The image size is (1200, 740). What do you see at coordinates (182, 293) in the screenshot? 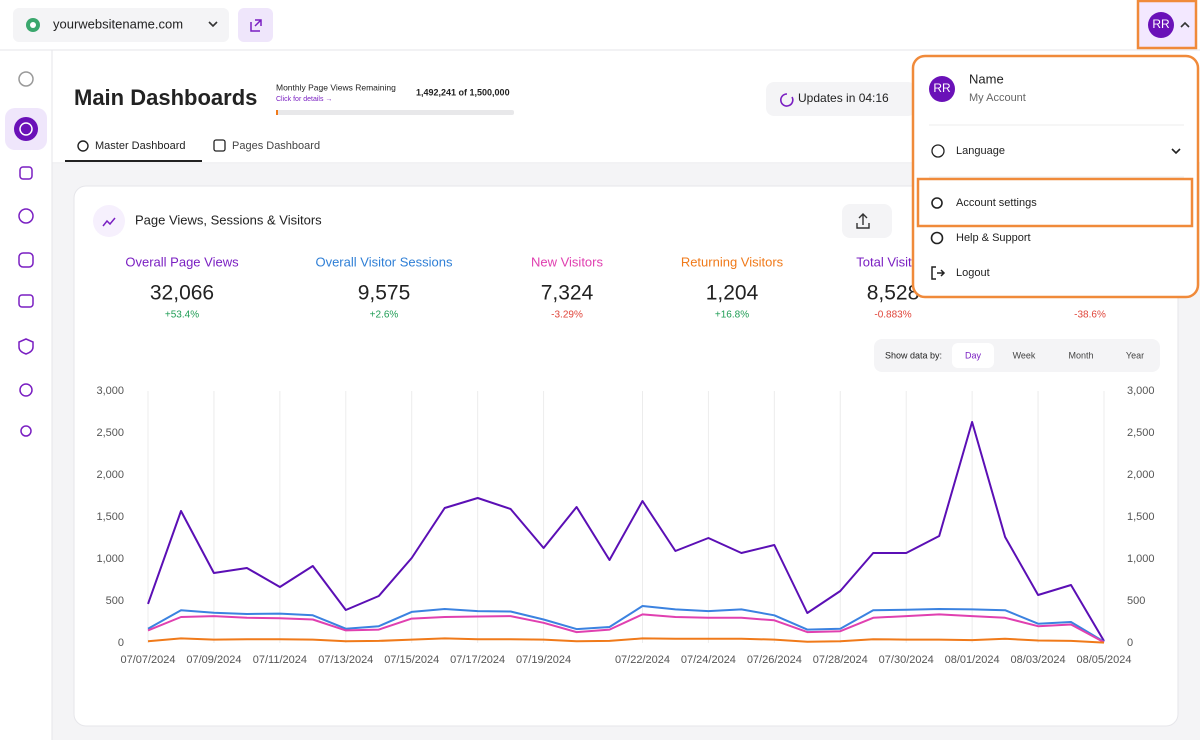
I see `stat-value: 32,066` at bounding box center [182, 293].